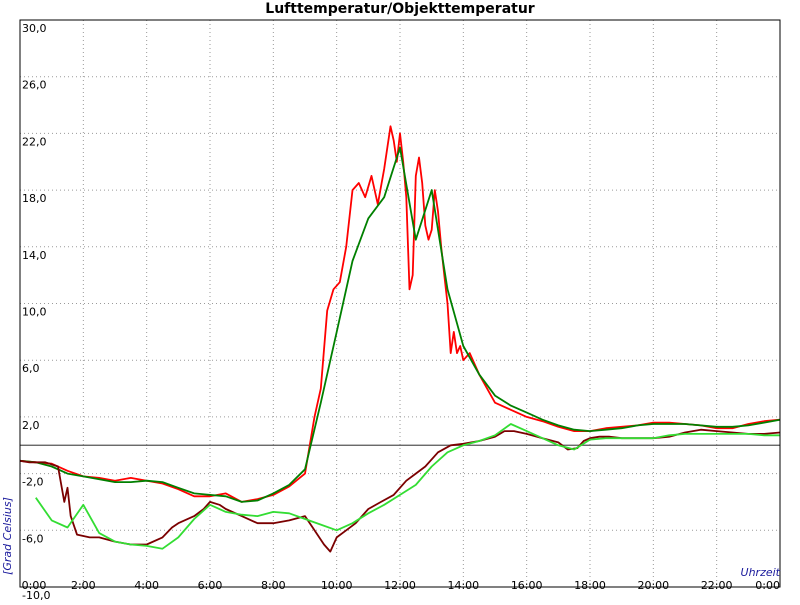 Image resolution: width=800 pixels, height=605 pixels. I want to click on x-tick-label: 20:00, so click(653, 585).